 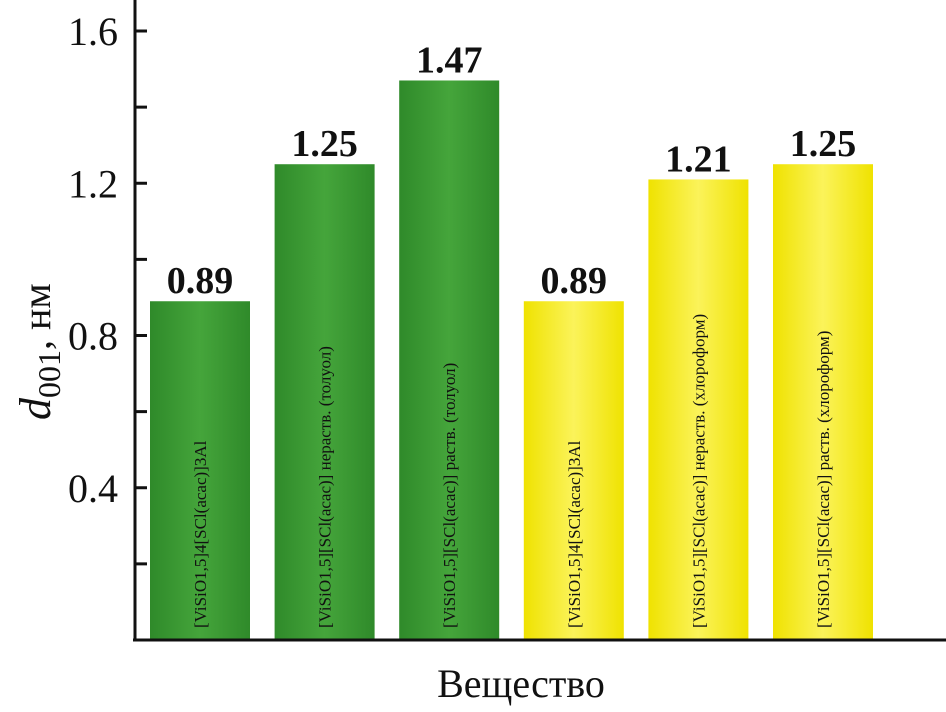 I want to click on y-axis-unit: , нм, so click(x=36, y=316).